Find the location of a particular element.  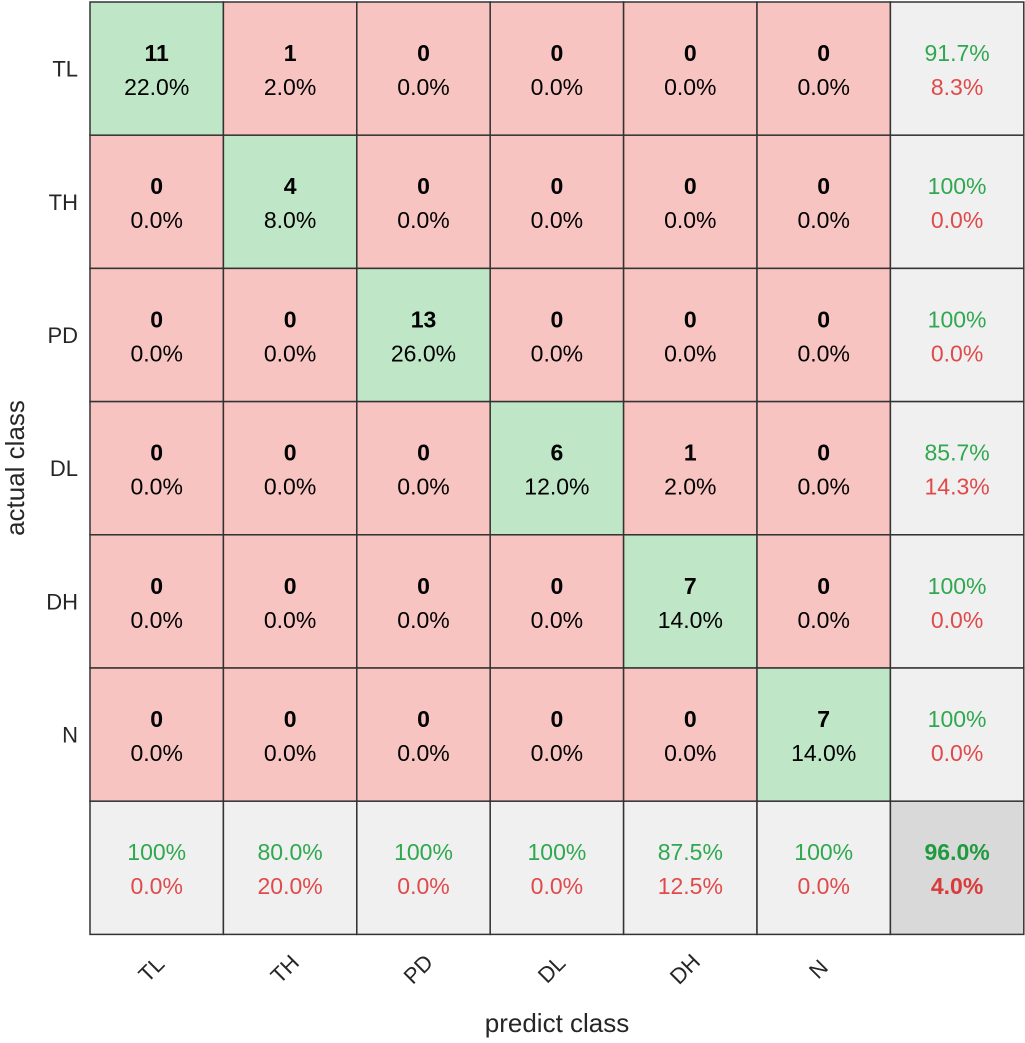

column-summary-cell: 80.0% 20.0% is located at coordinates (290, 868).